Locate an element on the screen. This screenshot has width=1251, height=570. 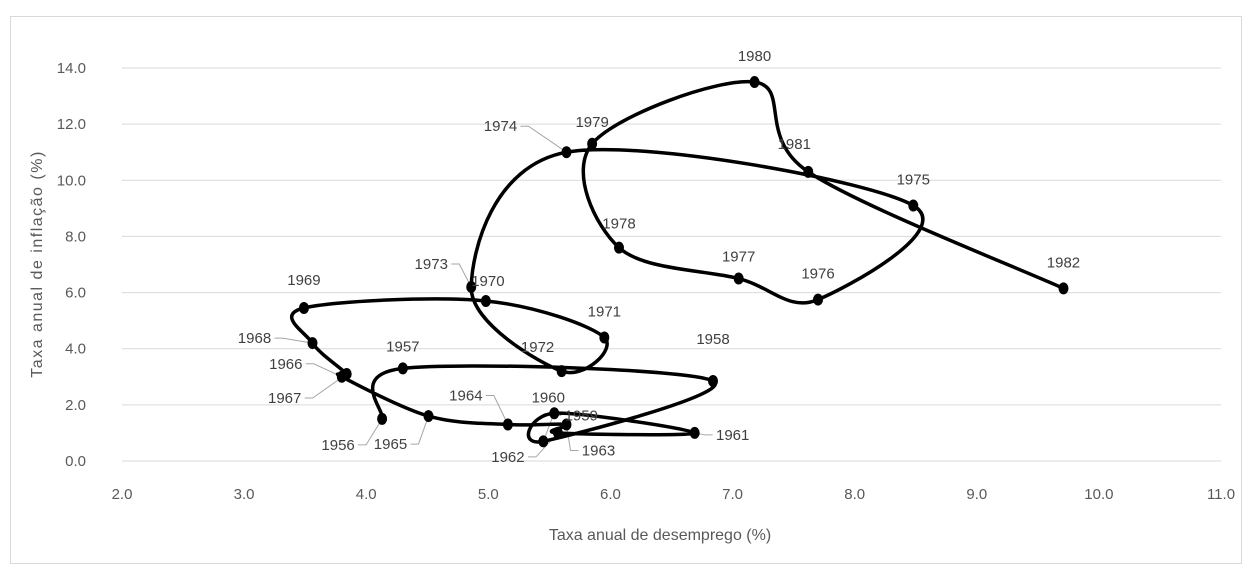
year-label-1979: 1979 is located at coordinates (591, 122).